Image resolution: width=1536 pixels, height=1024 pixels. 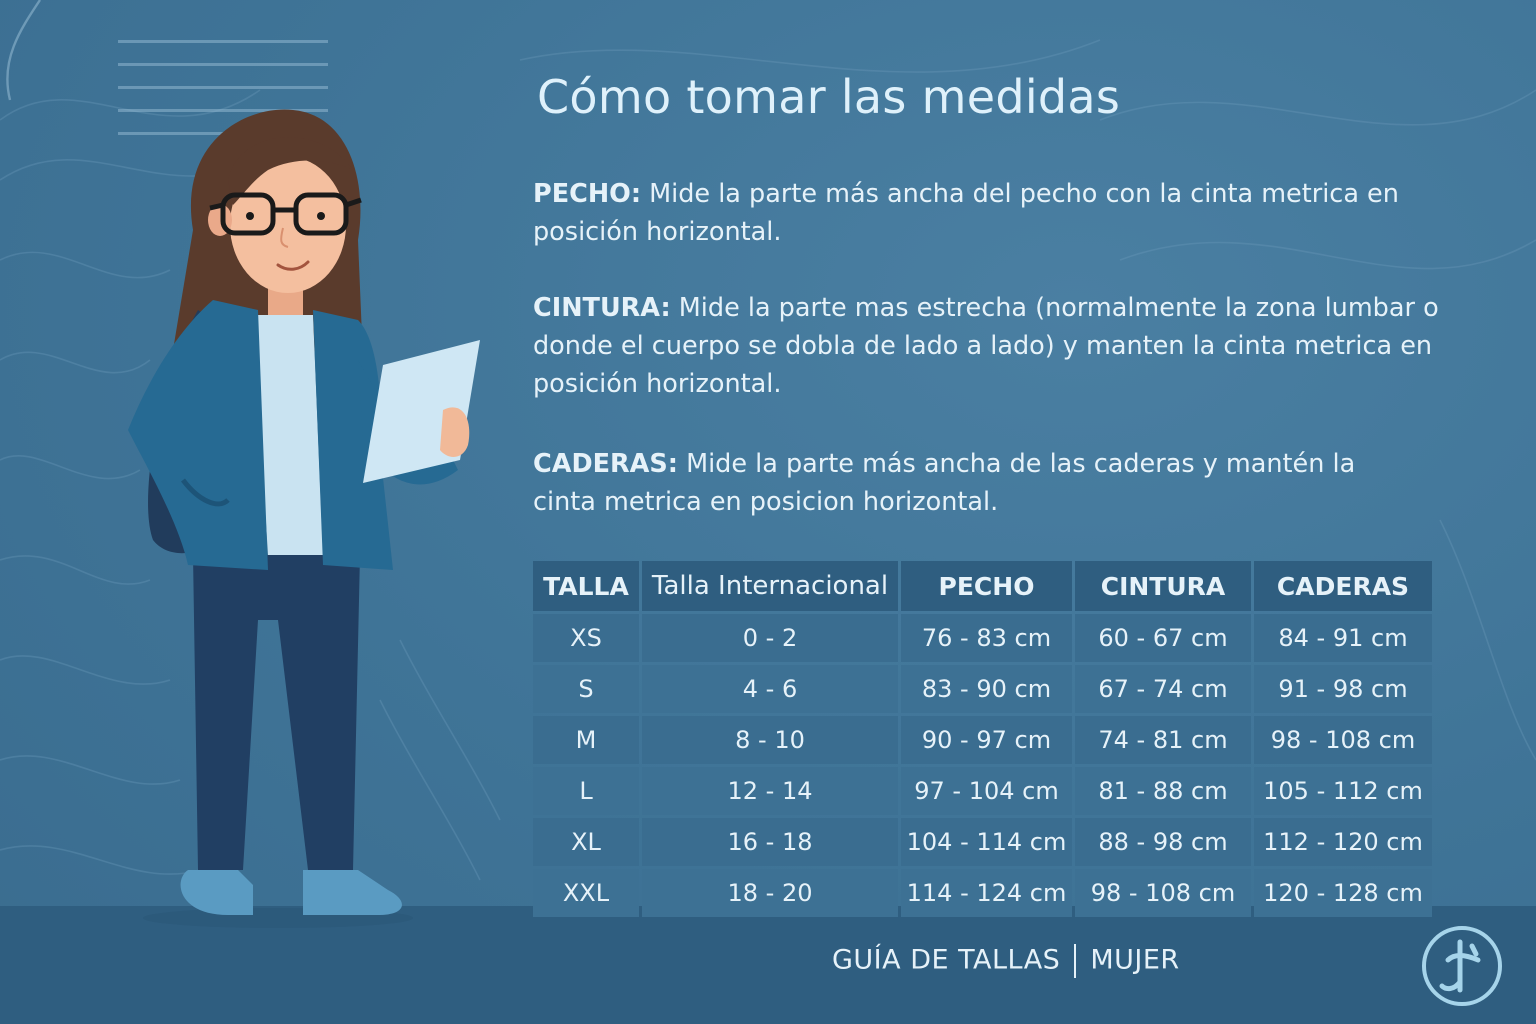 I want to click on cell-talla-internacional: 18 - 20, so click(x=770, y=893).